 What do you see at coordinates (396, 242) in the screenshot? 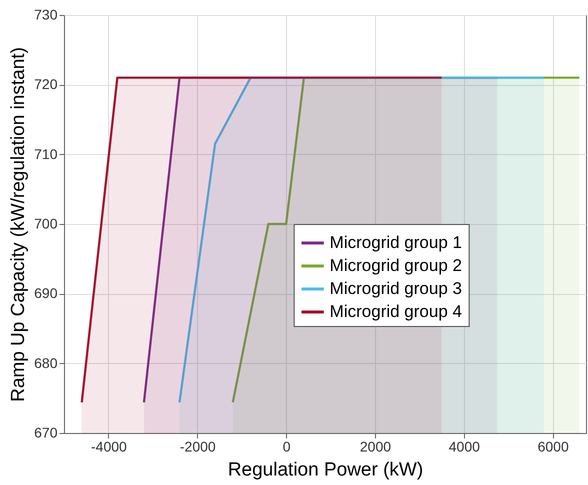
I see `legend-label: Microgrid group 1` at bounding box center [396, 242].